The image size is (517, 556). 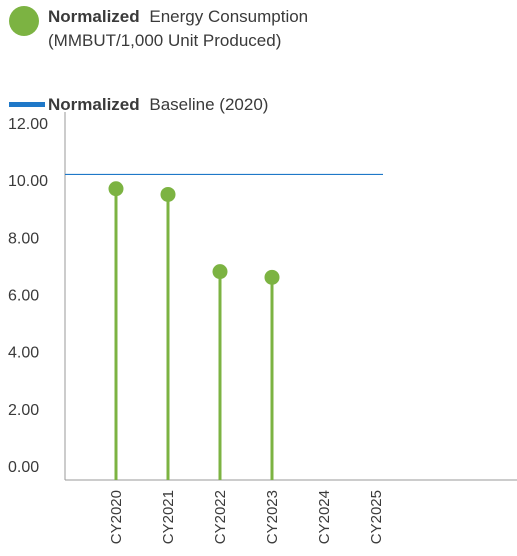 I want to click on y-tick-label: 0.00, so click(x=23, y=467).